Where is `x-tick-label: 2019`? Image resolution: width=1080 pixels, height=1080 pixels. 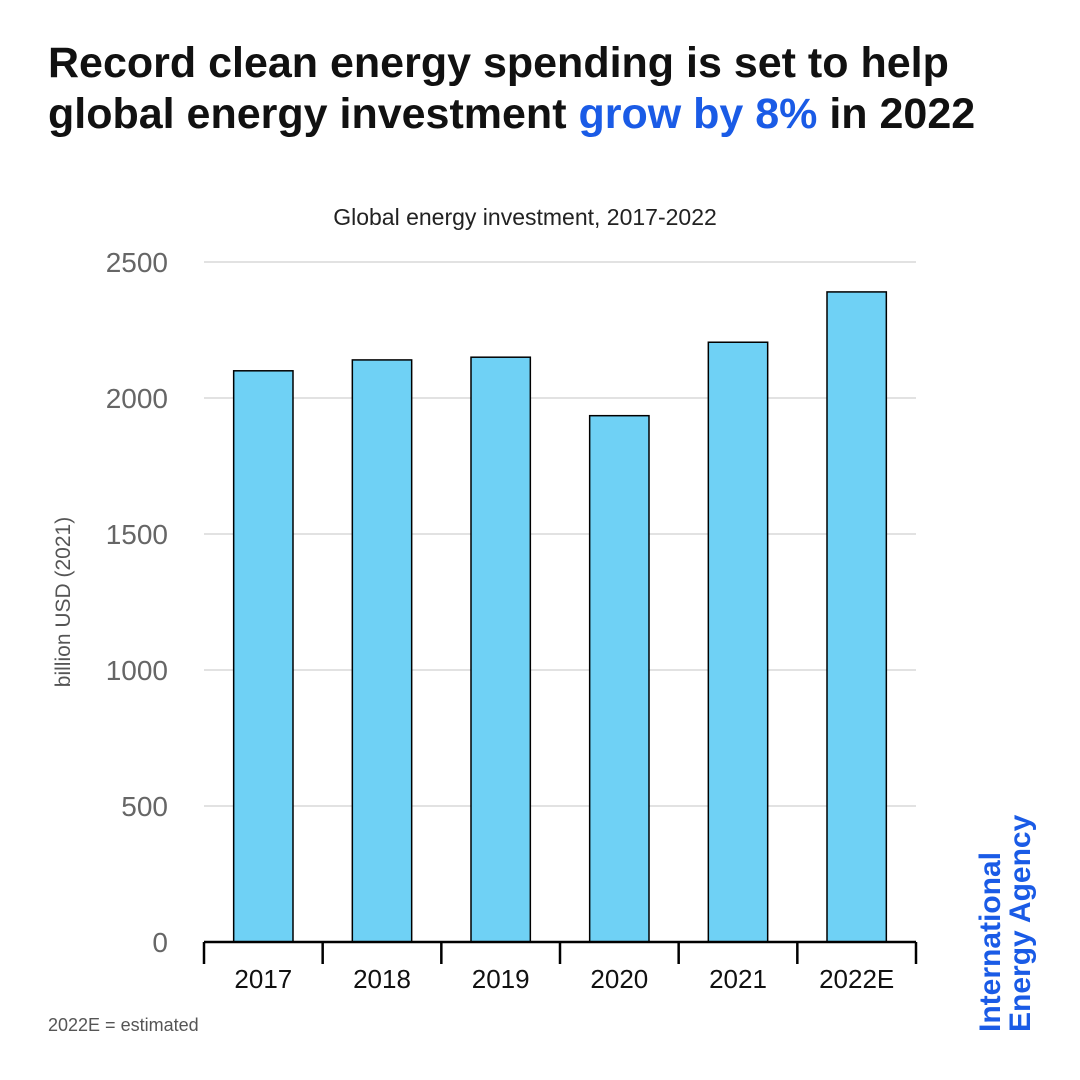 x-tick-label: 2019 is located at coordinates (501, 979).